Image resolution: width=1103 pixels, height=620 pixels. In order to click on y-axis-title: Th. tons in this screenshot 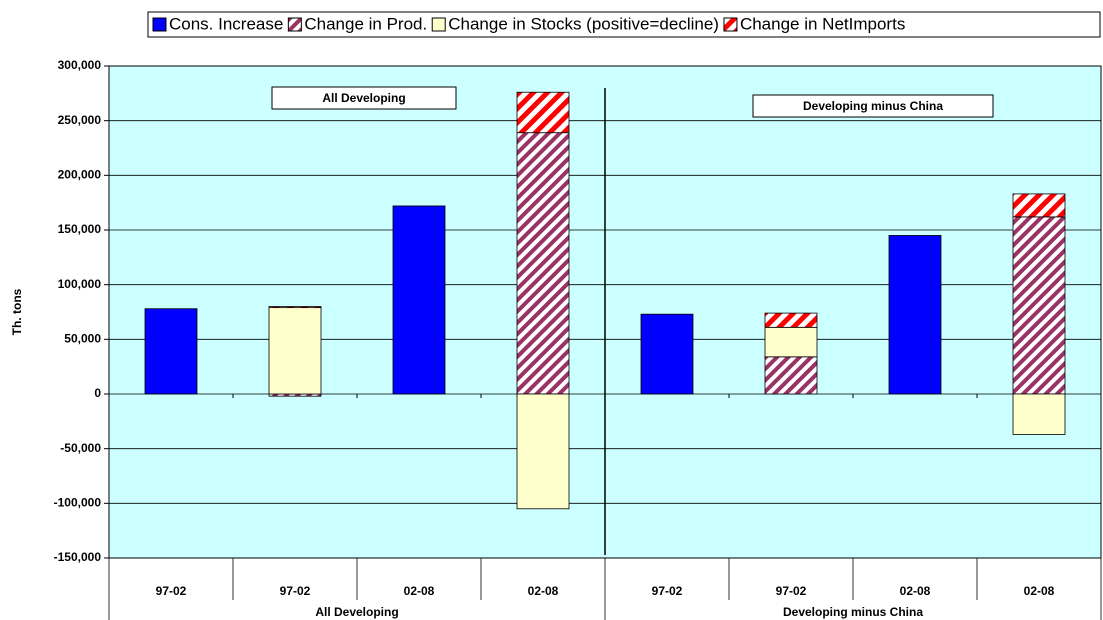, I will do `click(17, 311)`.